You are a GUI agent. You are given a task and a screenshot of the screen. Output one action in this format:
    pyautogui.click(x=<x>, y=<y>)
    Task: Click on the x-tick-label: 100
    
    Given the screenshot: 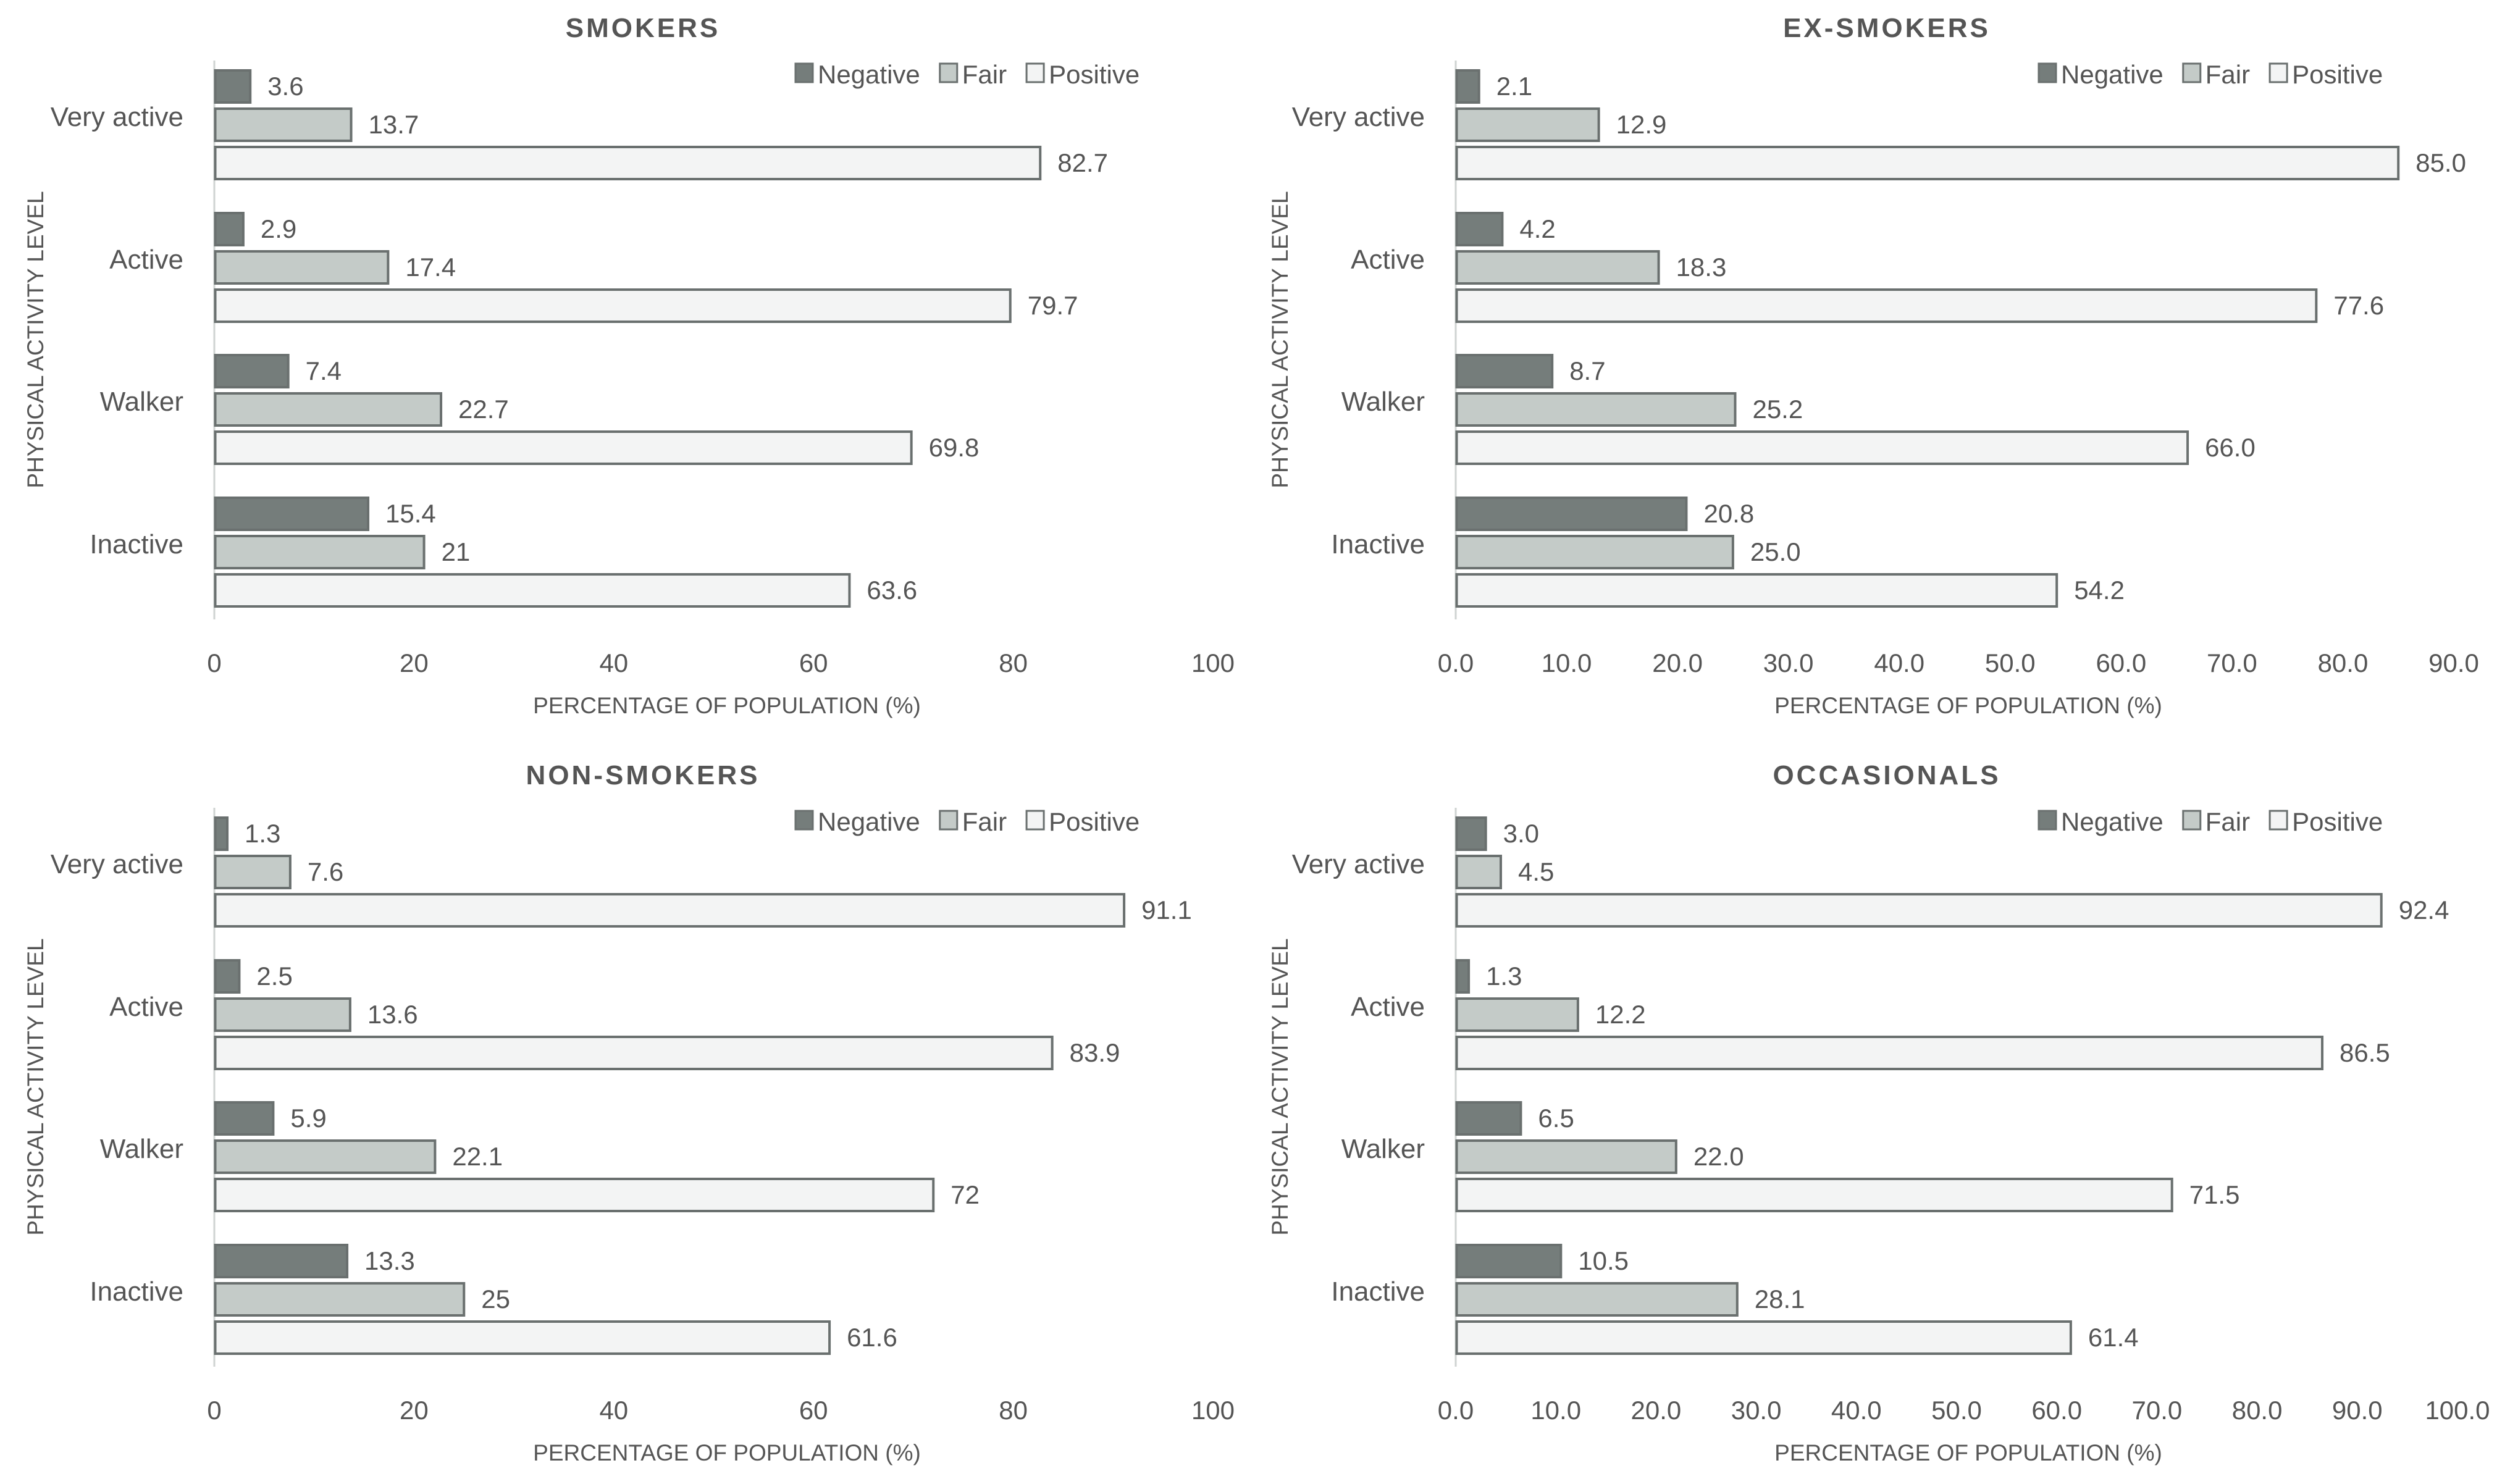 What is the action you would take?
    pyautogui.click(x=1213, y=662)
    